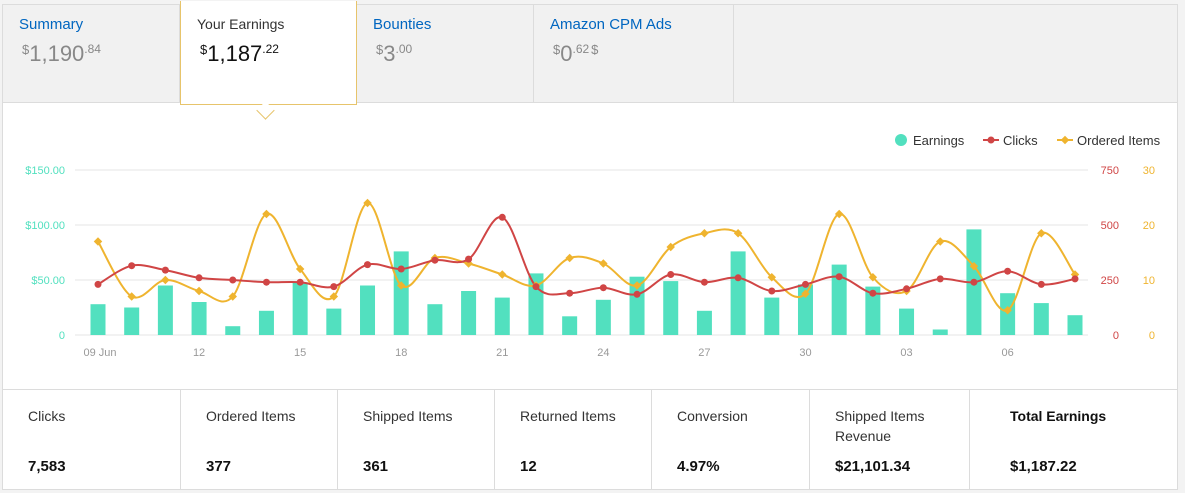 This screenshot has height=493, width=1185. I want to click on tab-amazon-cpm-ads: Amazon CPM Ads $0.62 $, so click(634, 53).